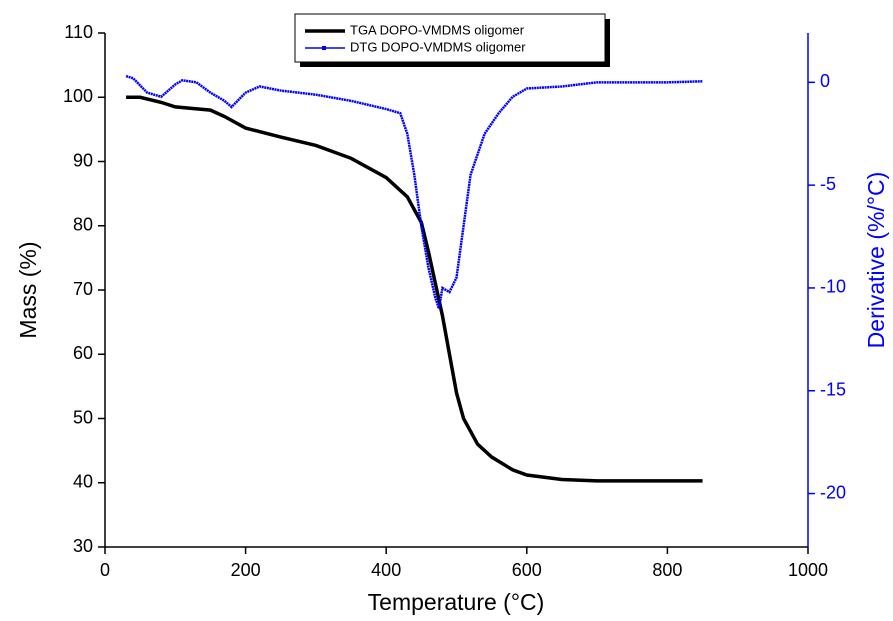 The image size is (893, 621). What do you see at coordinates (105, 570) in the screenshot?
I see `x-tick-label: 0` at bounding box center [105, 570].